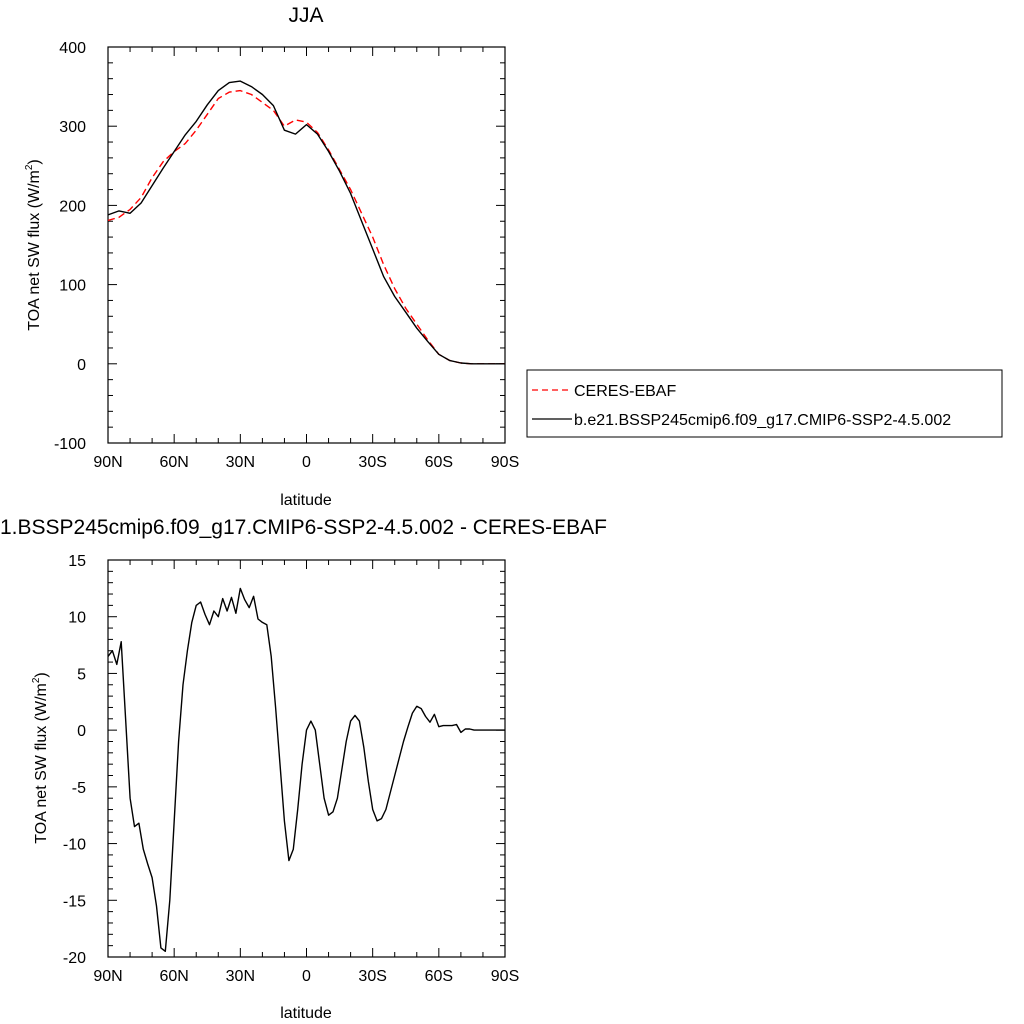 The width and height of the screenshot is (1024, 1024). I want to click on y-tick-label: -15, so click(74, 901).